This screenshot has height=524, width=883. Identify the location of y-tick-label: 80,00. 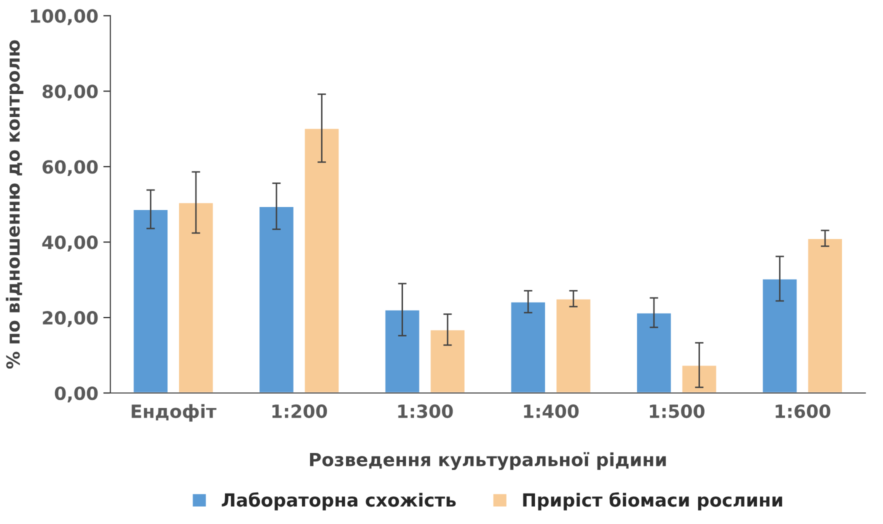
(70, 92).